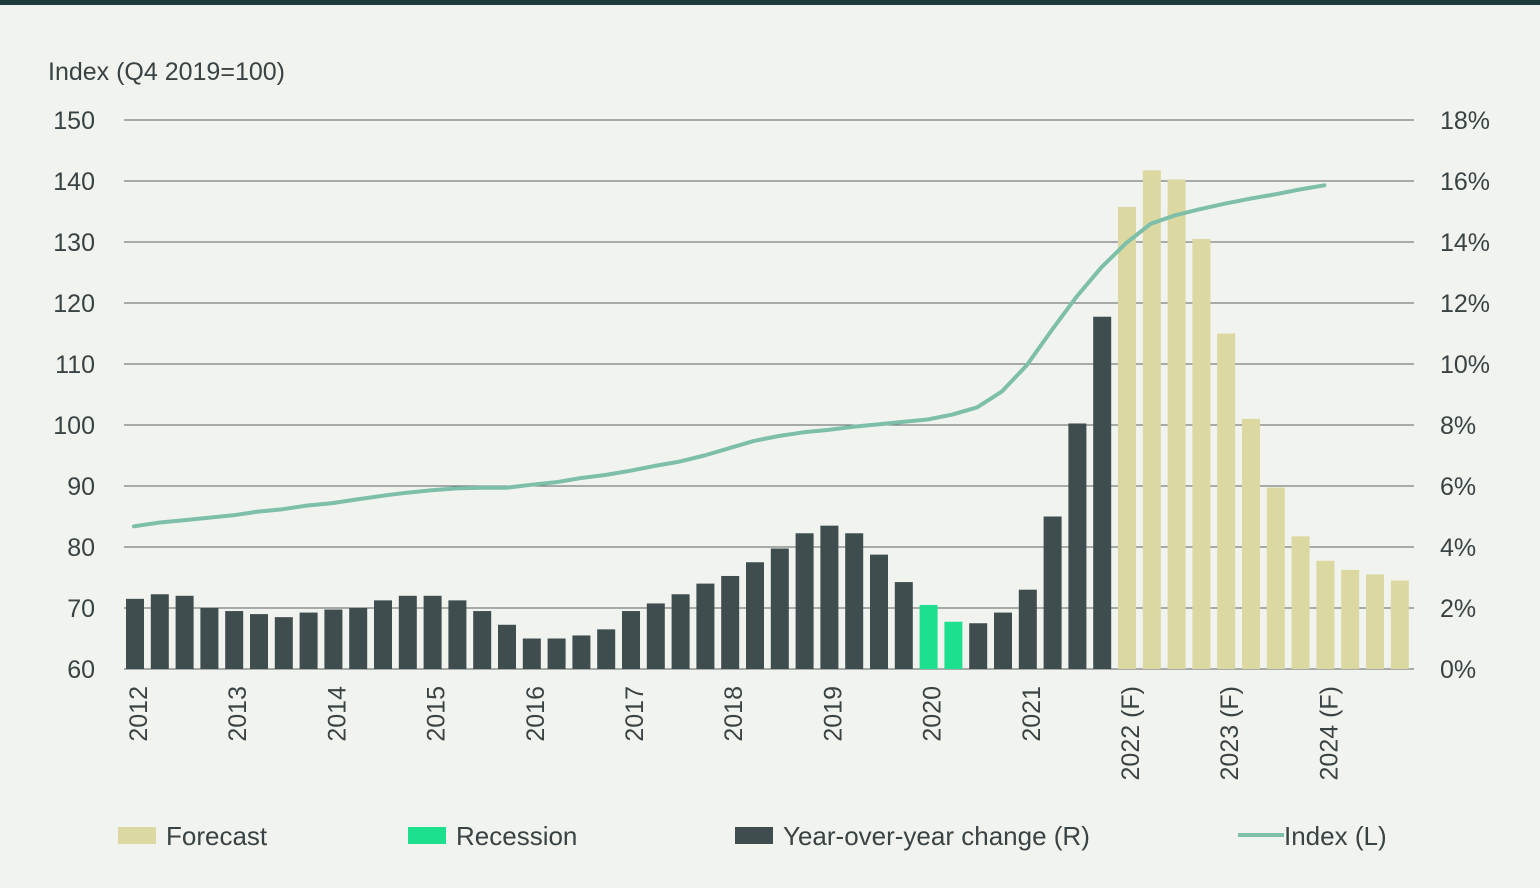  What do you see at coordinates (635, 714) in the screenshot?
I see `x-tick-label: 2017` at bounding box center [635, 714].